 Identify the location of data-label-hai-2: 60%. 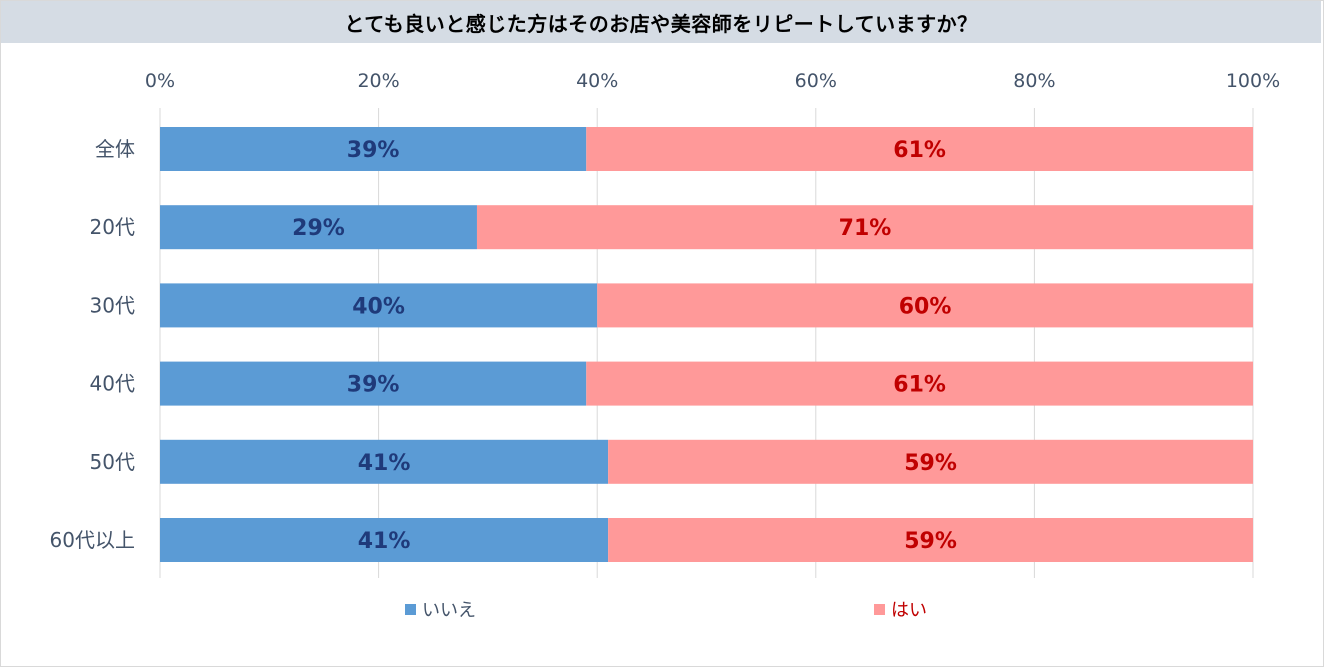
(925, 306).